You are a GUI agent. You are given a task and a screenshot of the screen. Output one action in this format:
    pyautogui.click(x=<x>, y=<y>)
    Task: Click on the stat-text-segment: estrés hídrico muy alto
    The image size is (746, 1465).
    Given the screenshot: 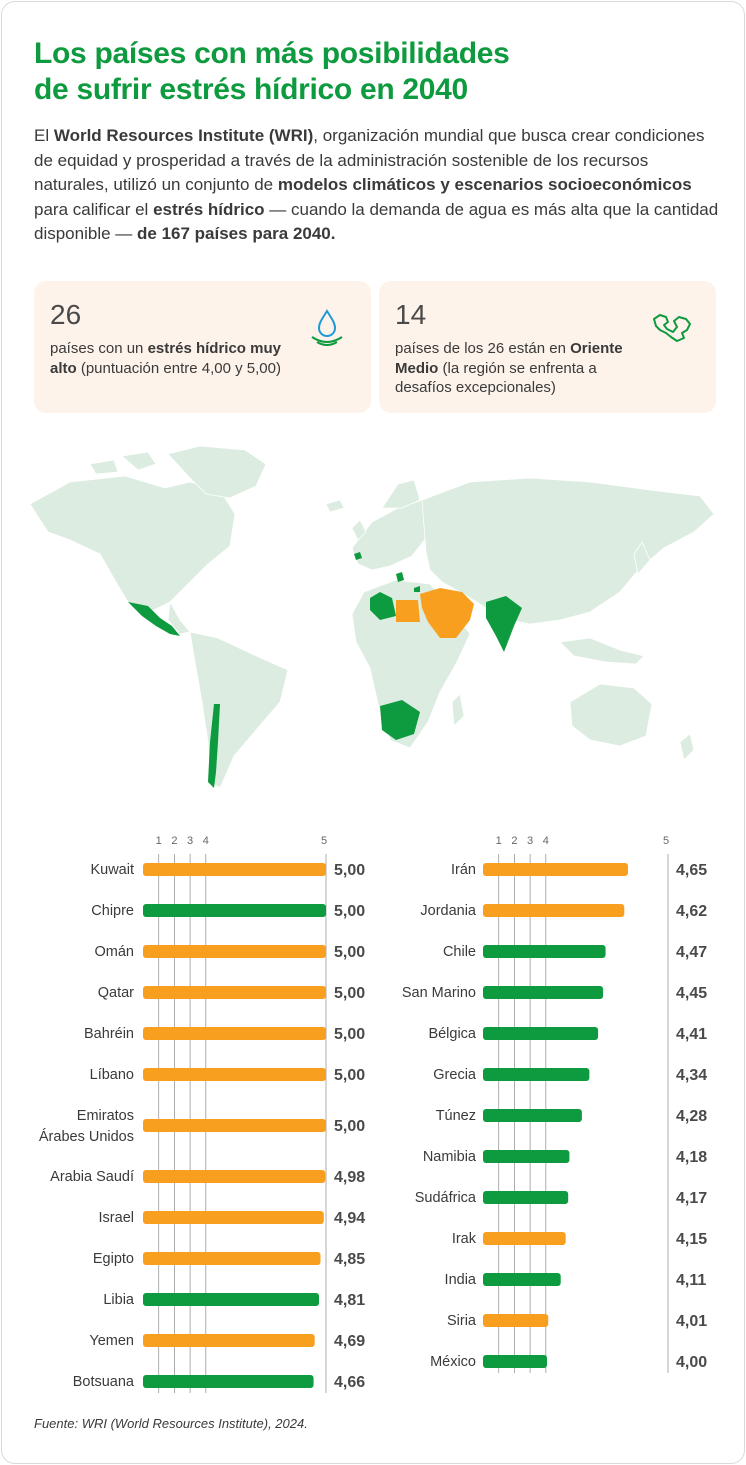 What is the action you would take?
    pyautogui.click(x=165, y=358)
    